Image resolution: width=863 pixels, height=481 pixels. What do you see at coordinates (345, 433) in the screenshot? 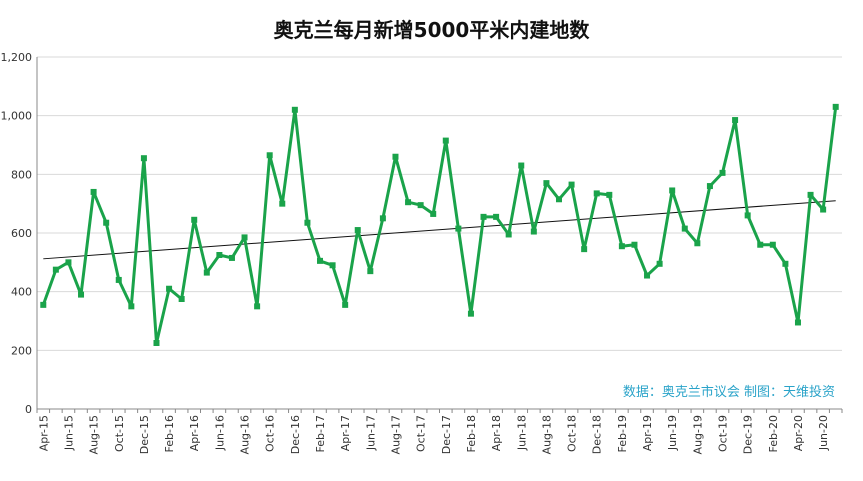
I see `x-tick-label: Apr-17` at bounding box center [345, 433].